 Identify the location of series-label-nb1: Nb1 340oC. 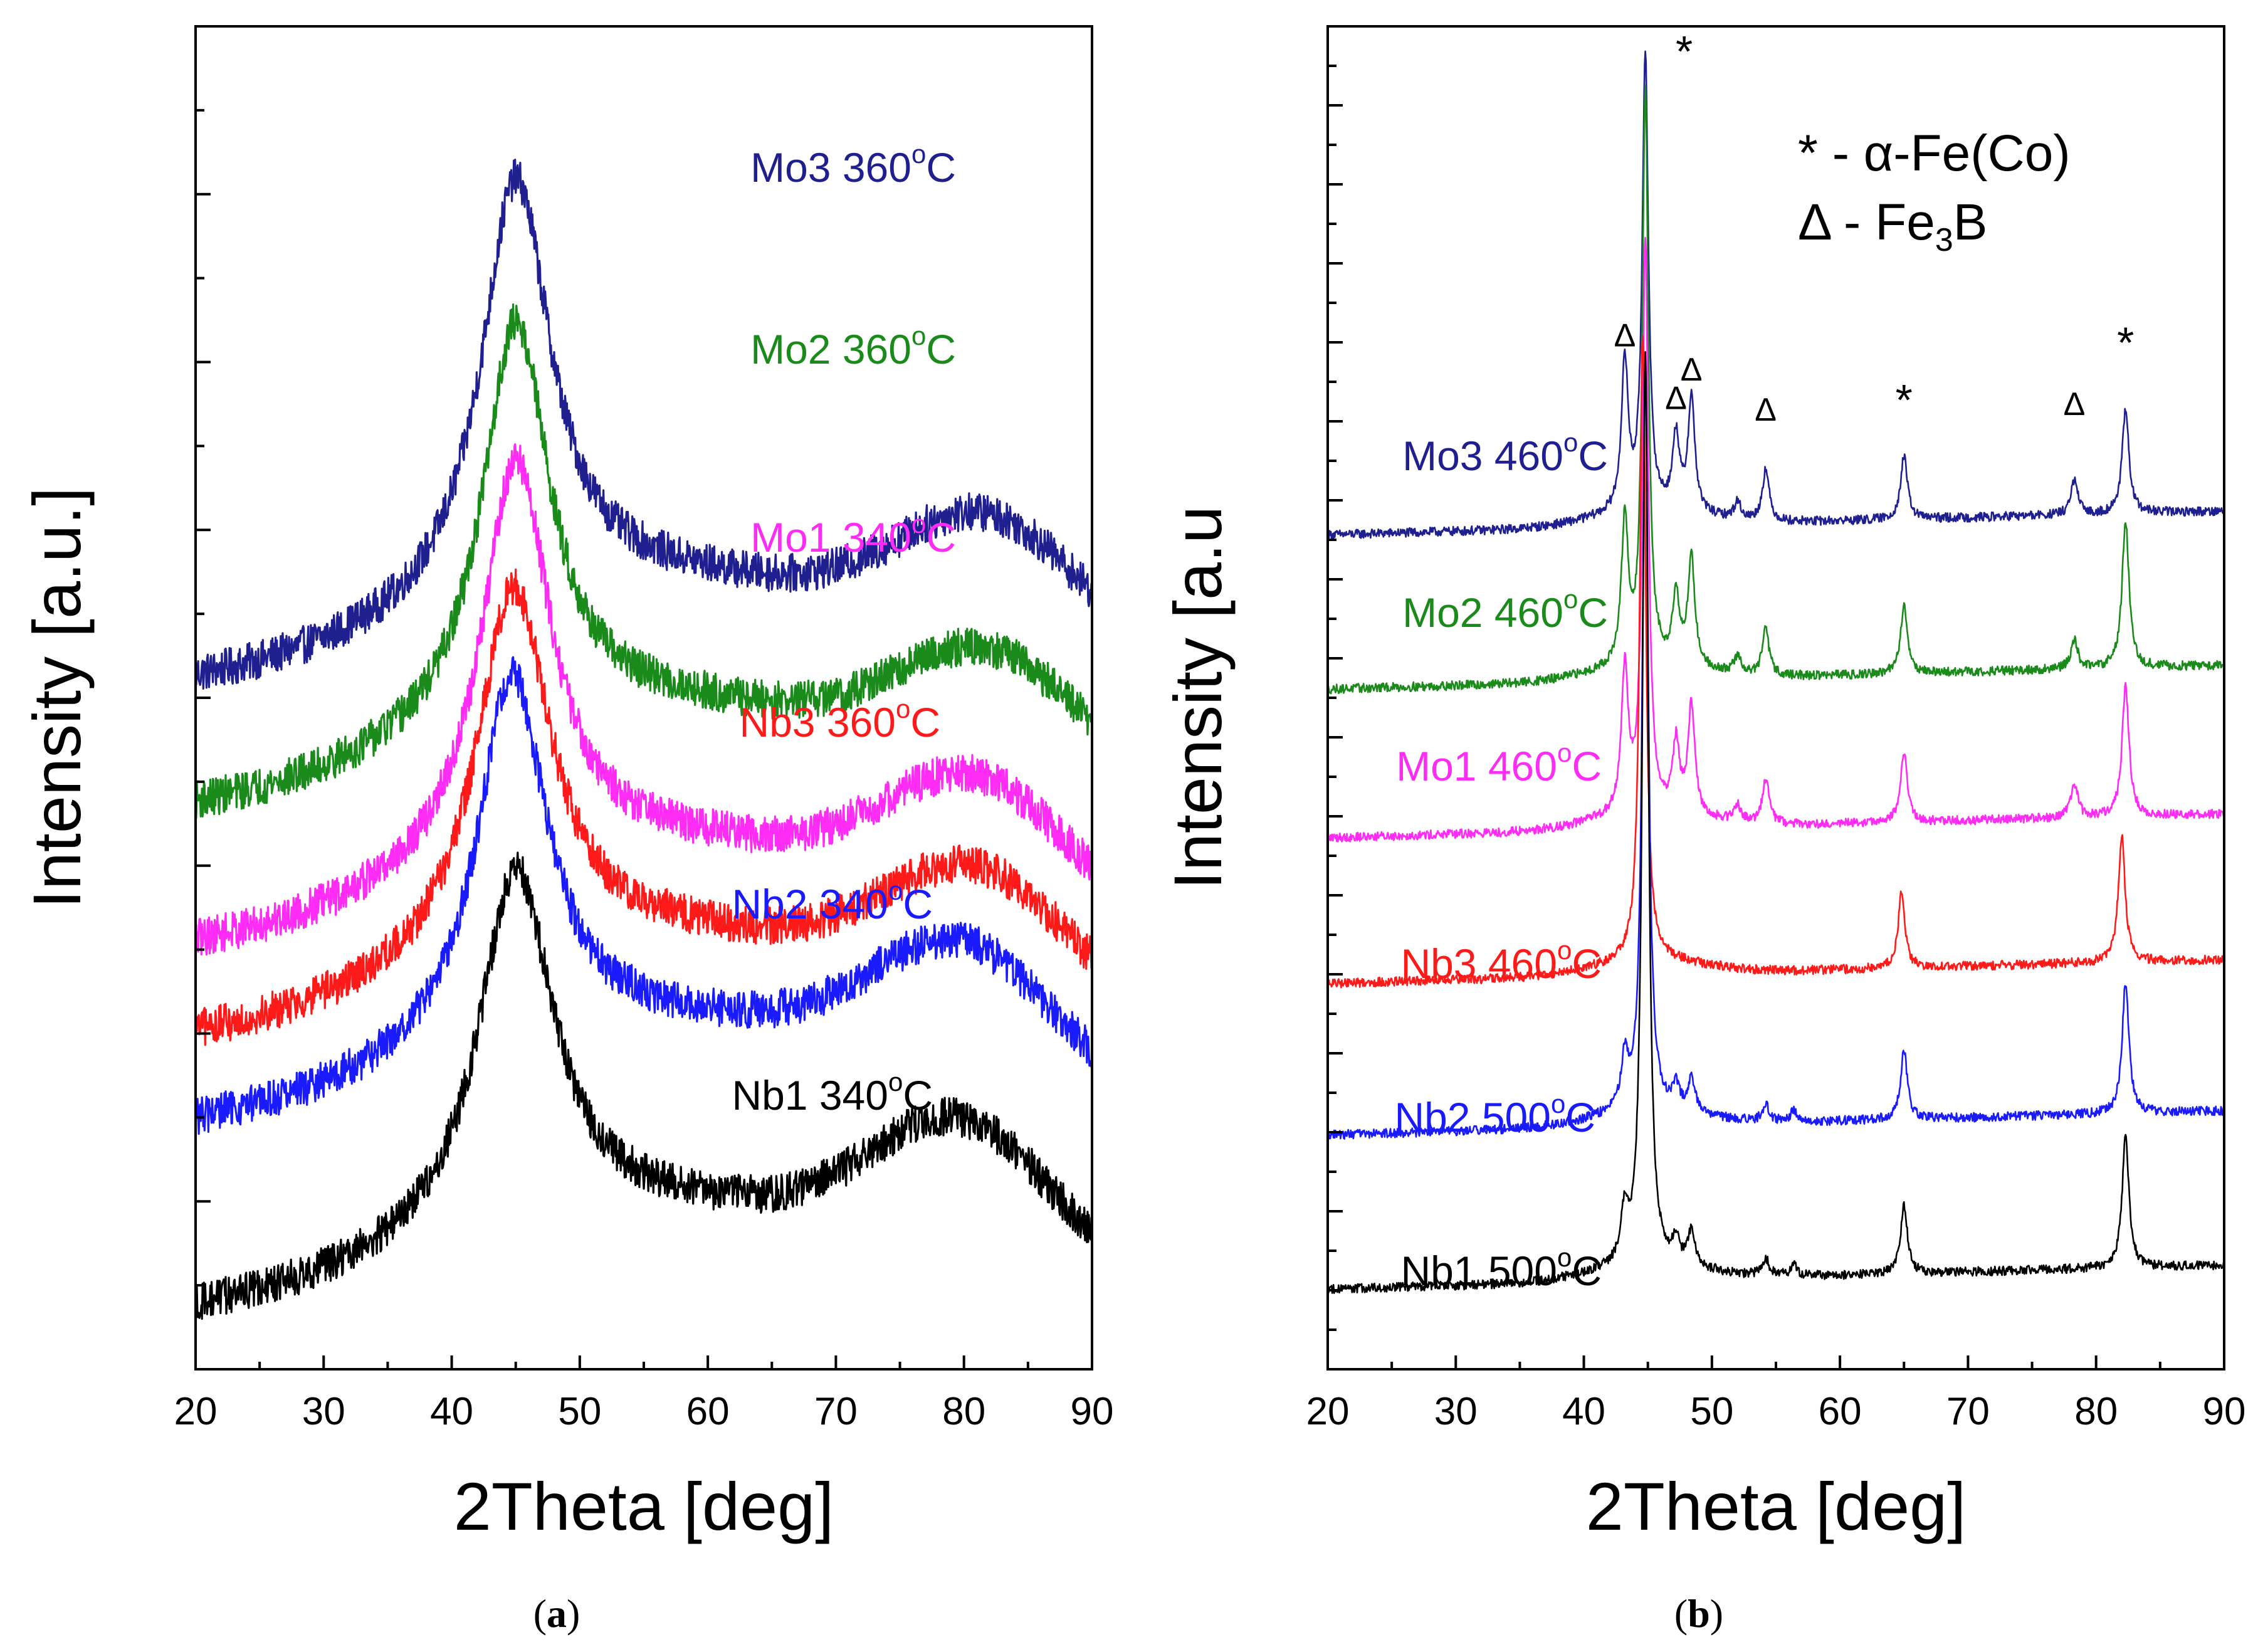
(832, 1092).